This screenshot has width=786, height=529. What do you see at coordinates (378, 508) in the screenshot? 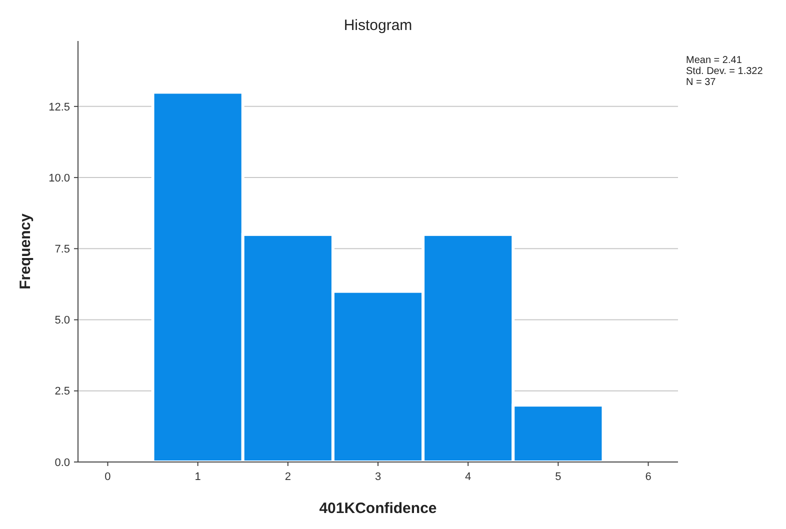
I see `x-axis-title: 401KConfidence` at bounding box center [378, 508].